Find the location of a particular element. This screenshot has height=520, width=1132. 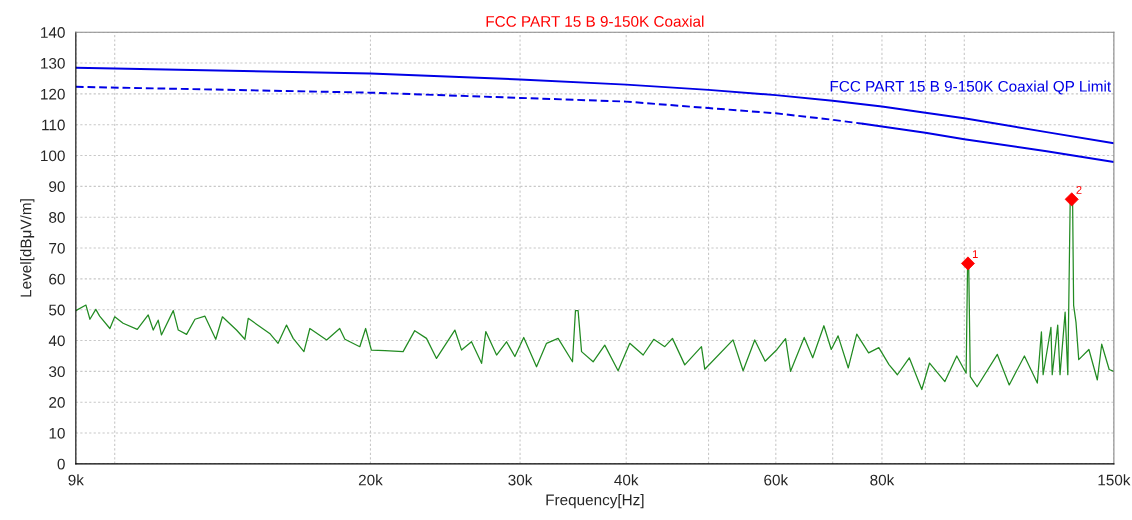

y-tick-label: 70 is located at coordinates (57, 248).